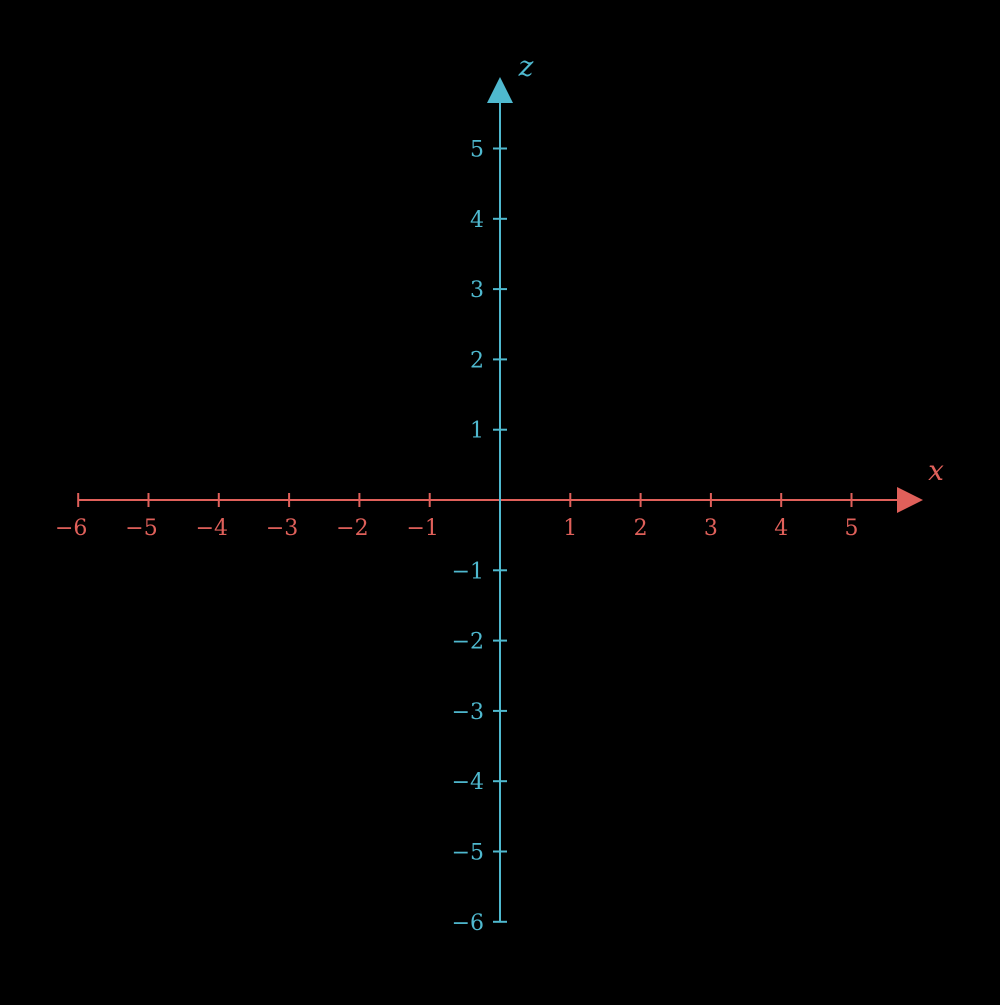 Image resolution: width=1000 pixels, height=1005 pixels. What do you see at coordinates (422, 528) in the screenshot?
I see `x-tick-label: −1` at bounding box center [422, 528].